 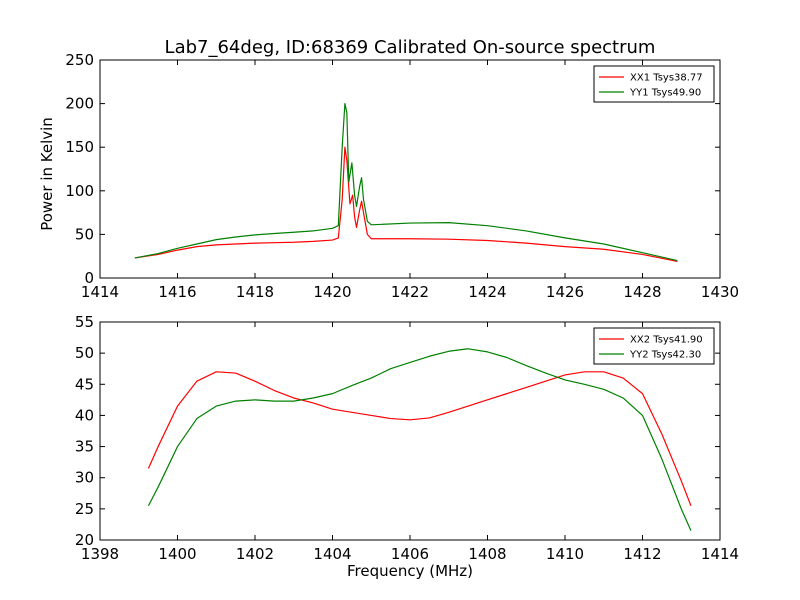 I want to click on legend: XX2 Tsys41.90 YY2 Tsys42.30, so click(x=654, y=346).